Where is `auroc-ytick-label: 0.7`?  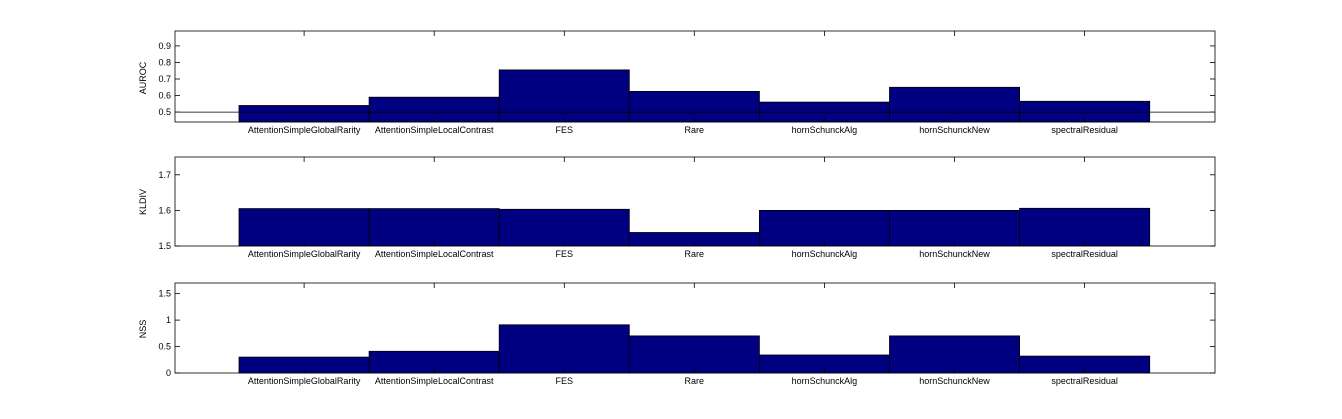 auroc-ytick-label: 0.7 is located at coordinates (164, 79).